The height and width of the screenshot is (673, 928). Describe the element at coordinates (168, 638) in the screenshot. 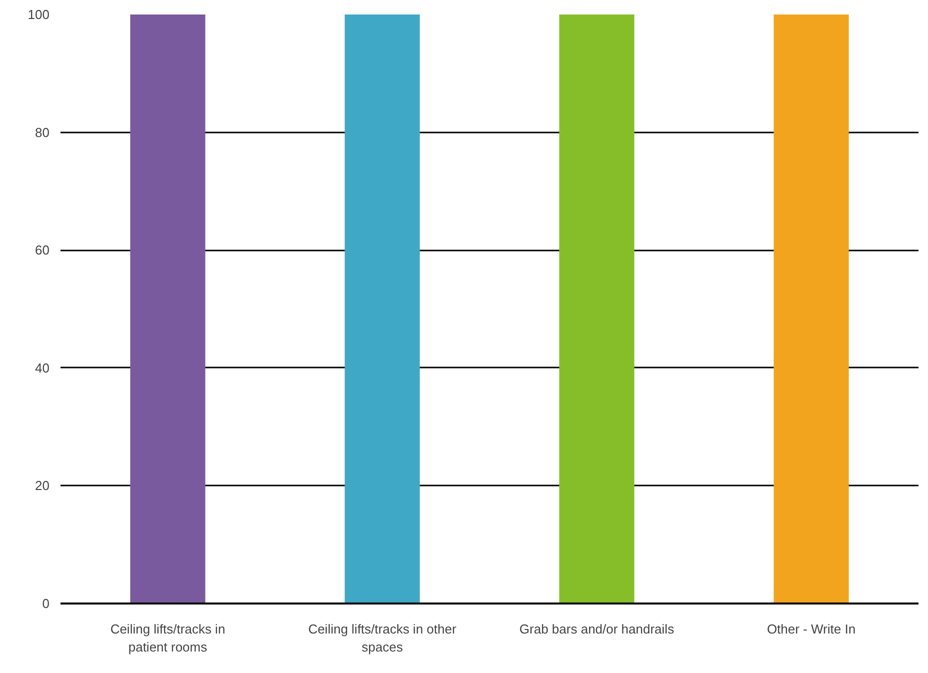

I see `x-tick-label: Ceiling lifts/tracks in patient rooms` at that location.